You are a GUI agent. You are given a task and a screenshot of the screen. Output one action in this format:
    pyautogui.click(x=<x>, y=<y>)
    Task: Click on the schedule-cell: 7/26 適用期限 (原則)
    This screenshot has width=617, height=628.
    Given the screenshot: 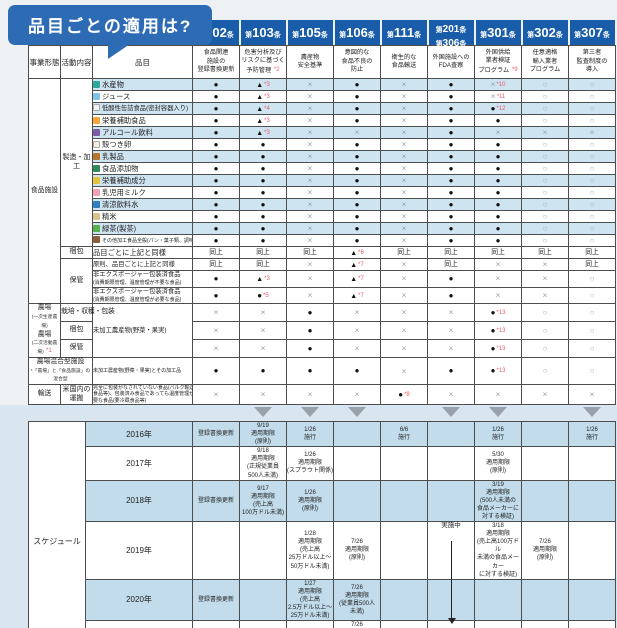 What is the action you would take?
    pyautogui.click(x=545, y=550)
    